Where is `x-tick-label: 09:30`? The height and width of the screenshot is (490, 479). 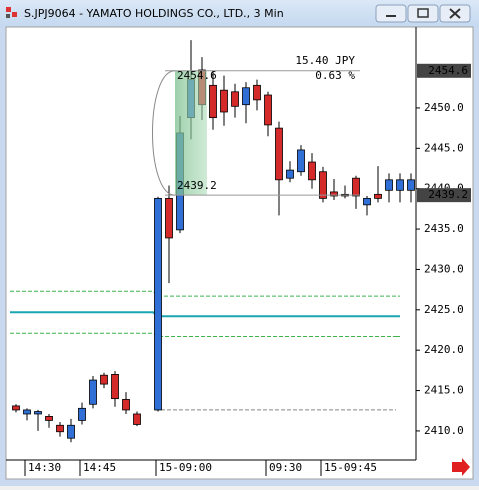 x-tick-label: 09:30 is located at coordinates (285, 467).